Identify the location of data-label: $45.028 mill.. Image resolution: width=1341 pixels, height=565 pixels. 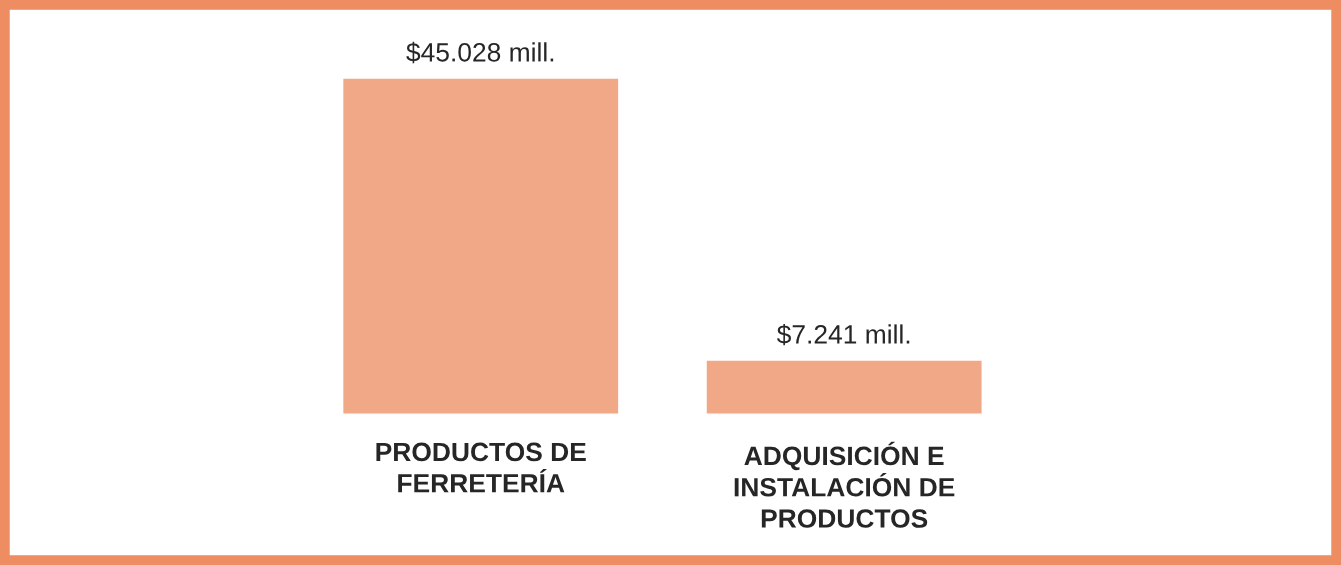
(480, 52).